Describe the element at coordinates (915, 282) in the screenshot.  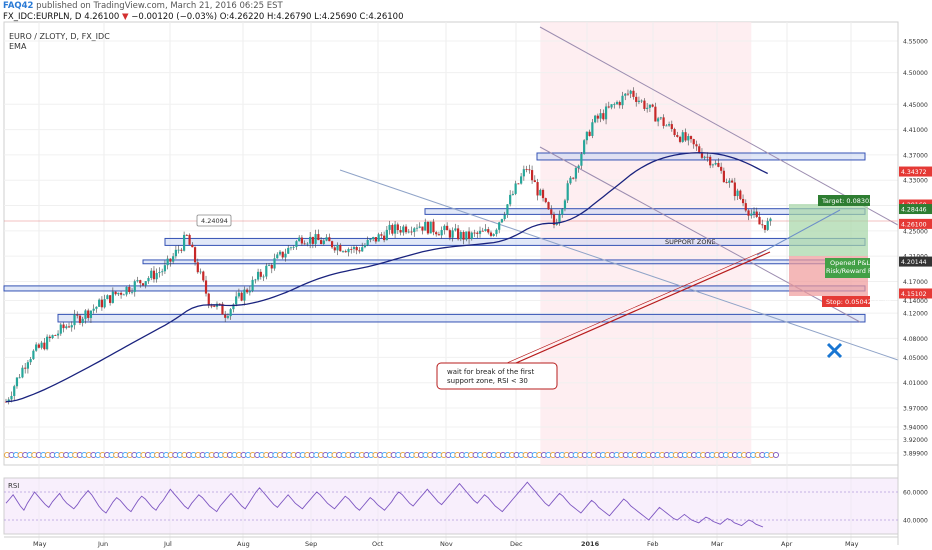
I see `y-tick-label: 4.17000` at that location.